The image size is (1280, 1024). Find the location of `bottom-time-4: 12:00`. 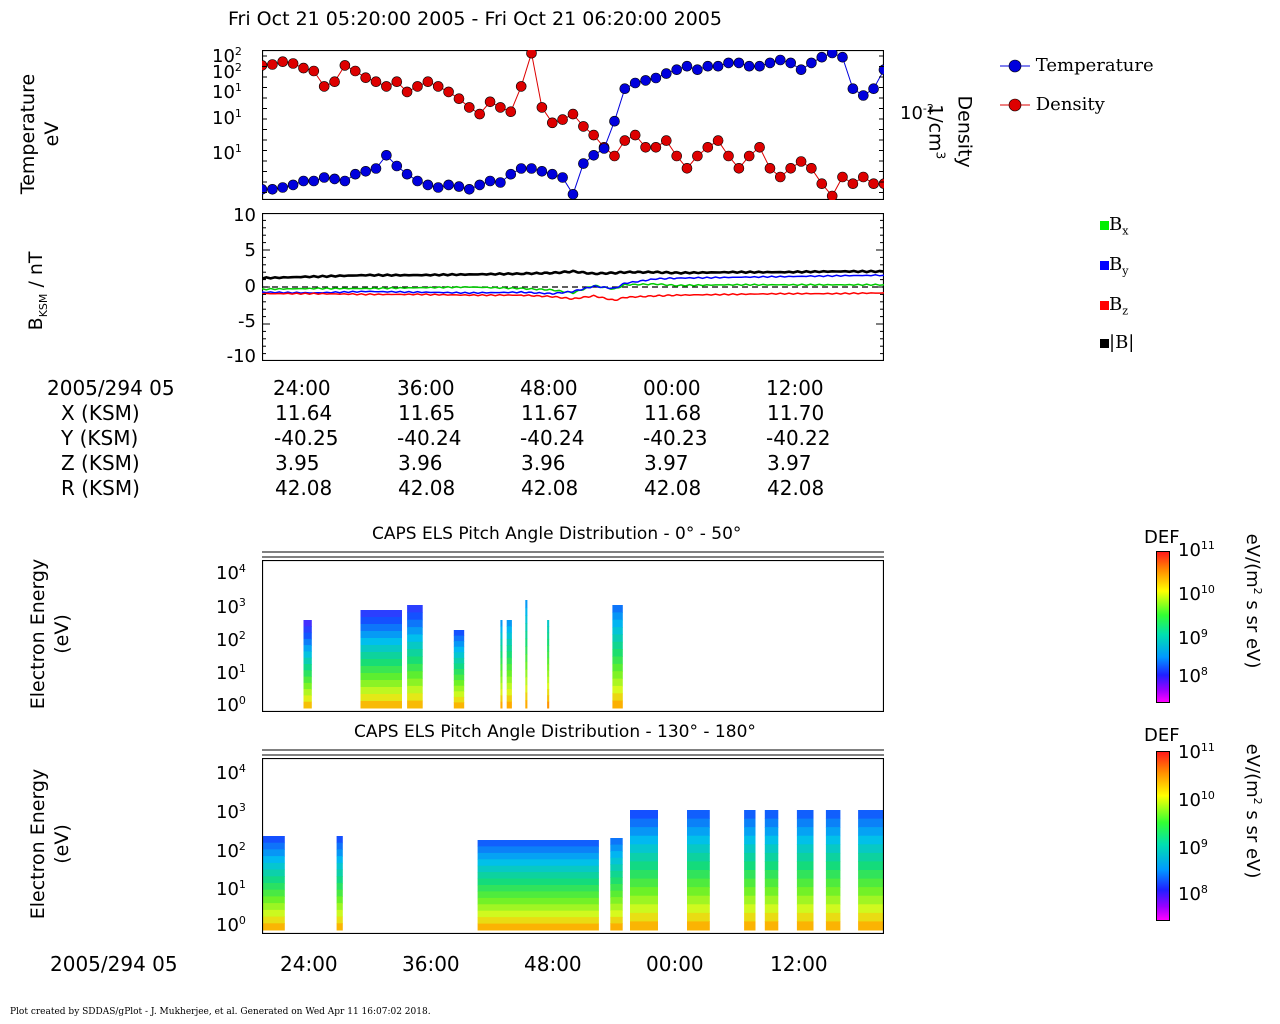

bottom-time-4: 12:00 is located at coordinates (799, 964).